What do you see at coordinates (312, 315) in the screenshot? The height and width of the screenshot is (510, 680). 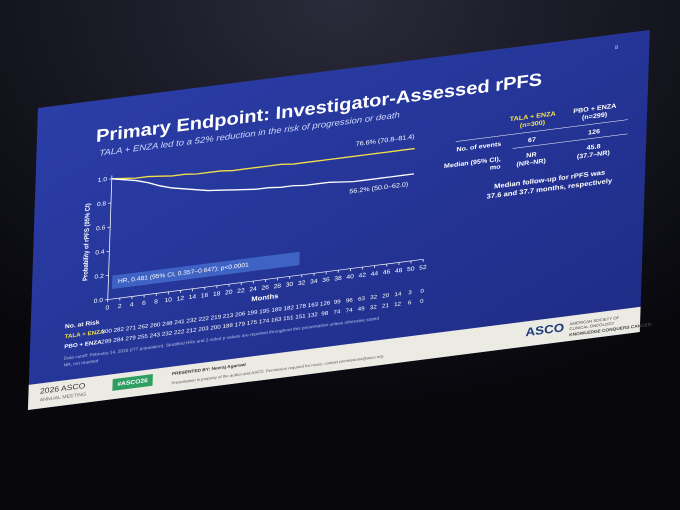 I see `risk-count: 132` at bounding box center [312, 315].